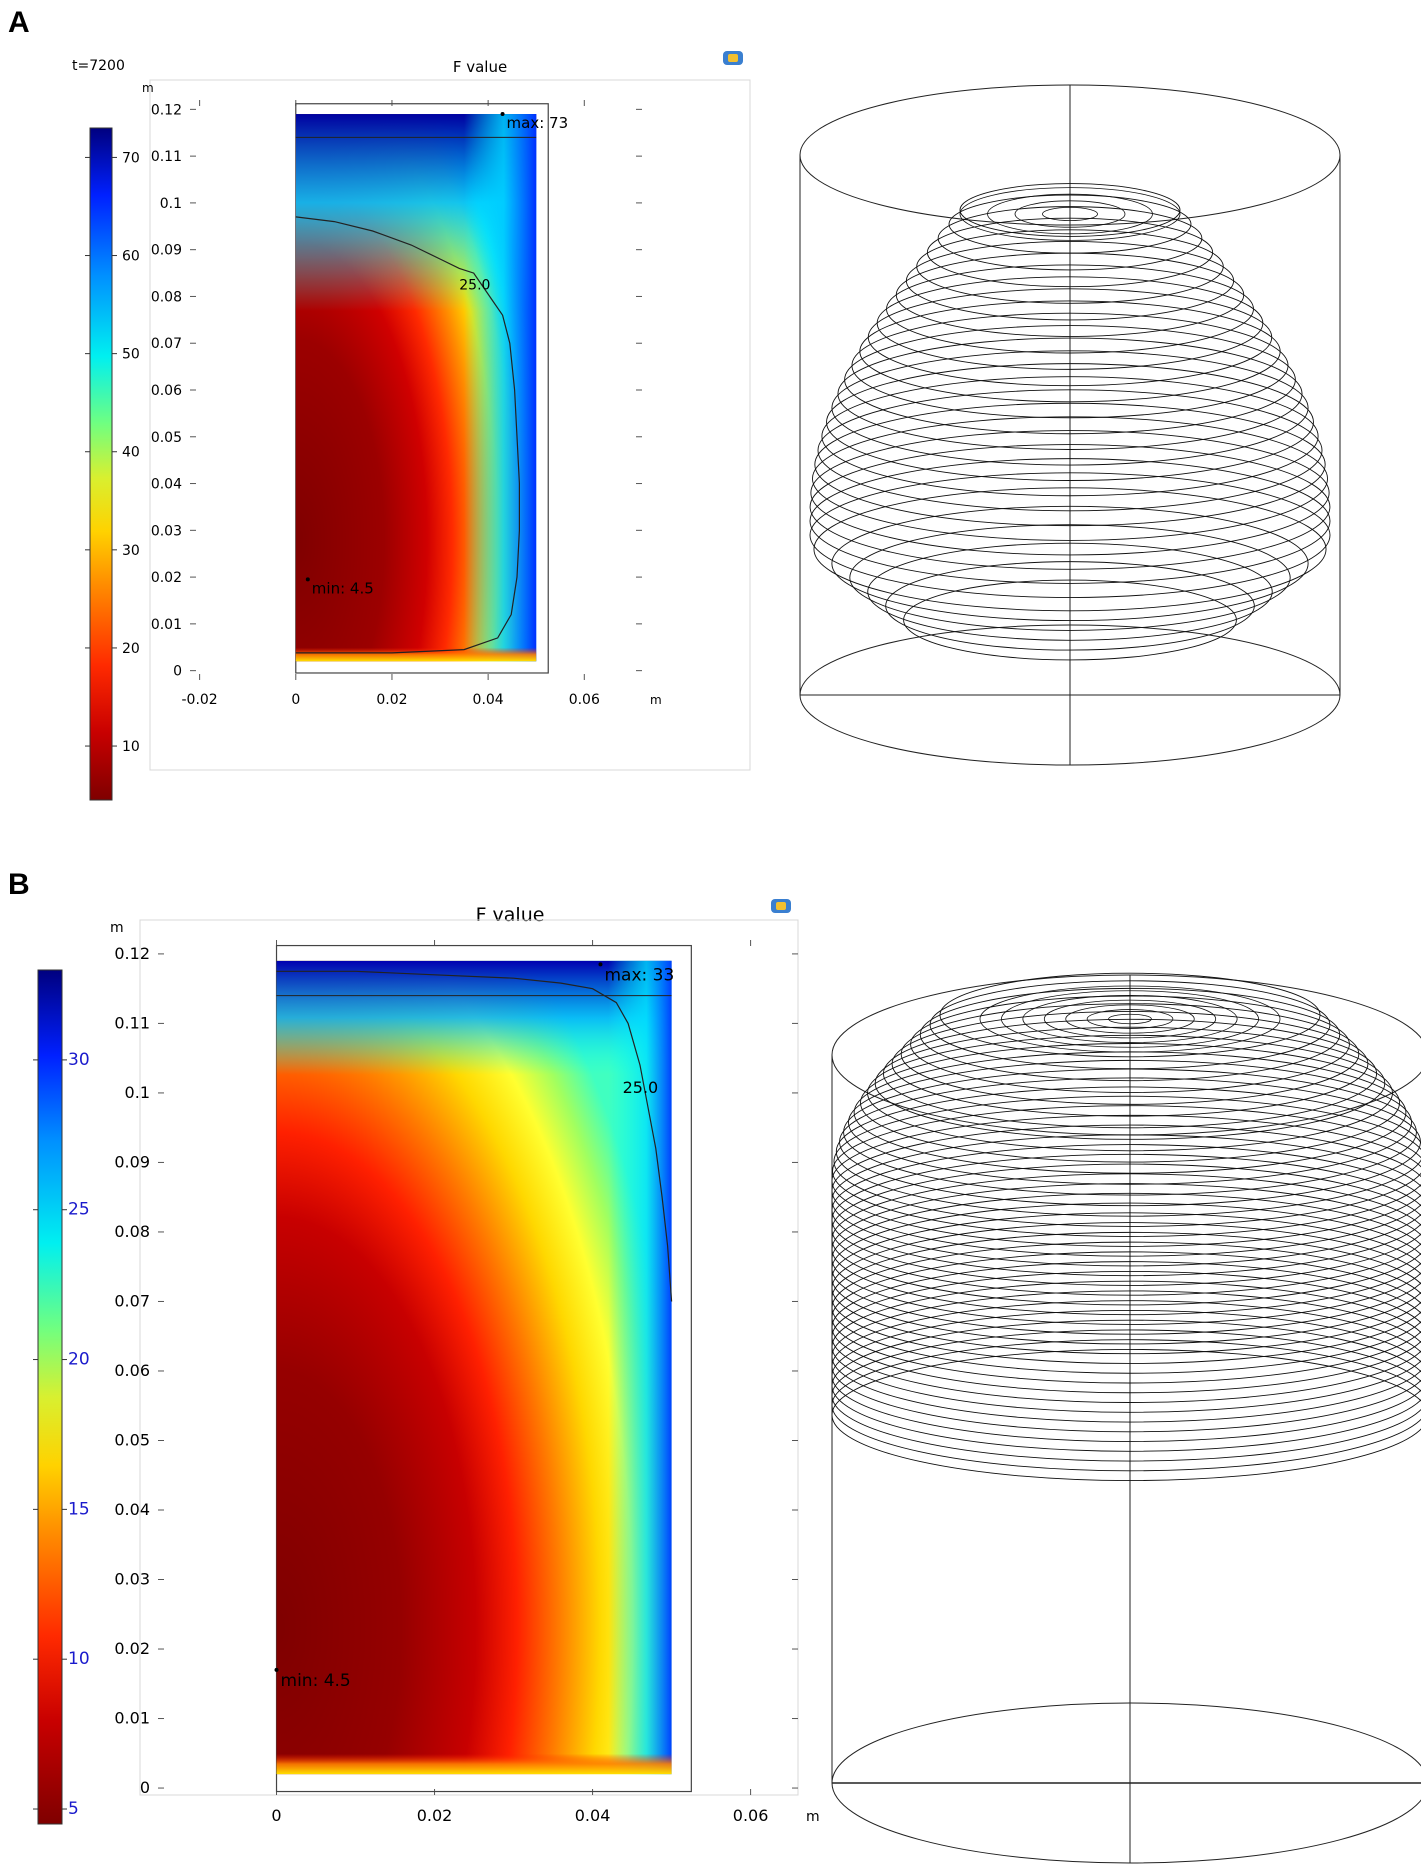  Describe the element at coordinates (132, 1300) in the screenshot. I see `y-tick-label: 0.07` at that location.